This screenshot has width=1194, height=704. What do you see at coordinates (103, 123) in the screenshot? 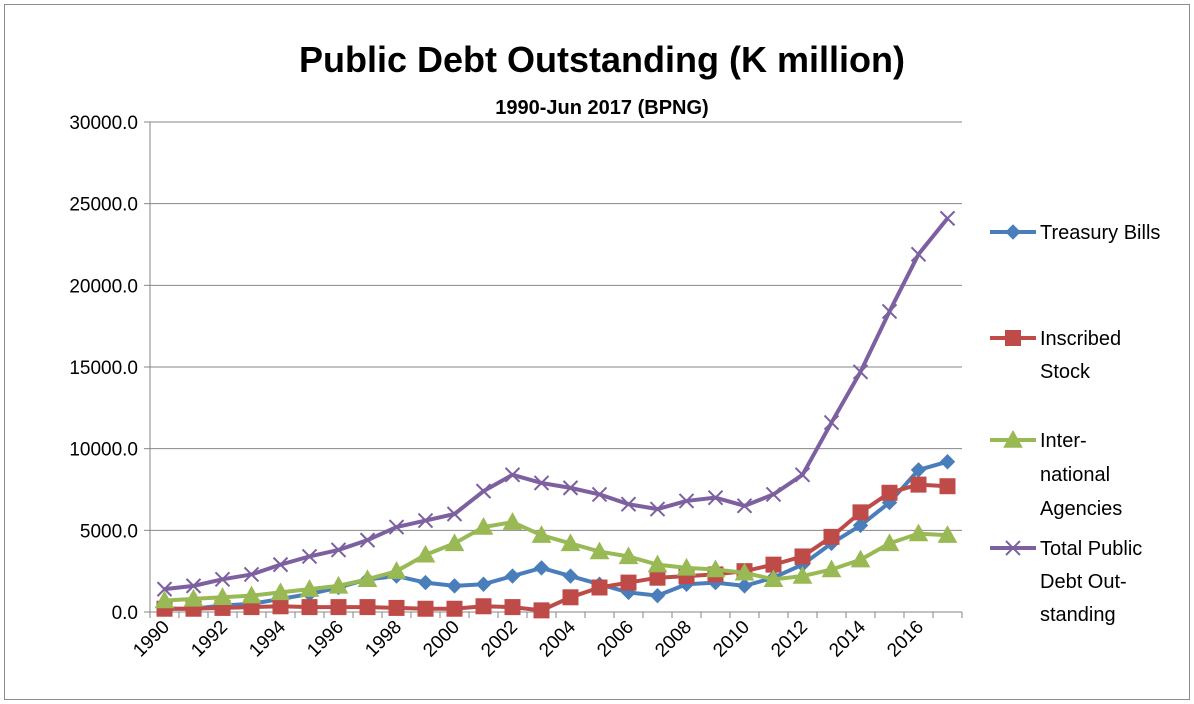
I see `y-tick-label: 30000.0` at bounding box center [103, 123].